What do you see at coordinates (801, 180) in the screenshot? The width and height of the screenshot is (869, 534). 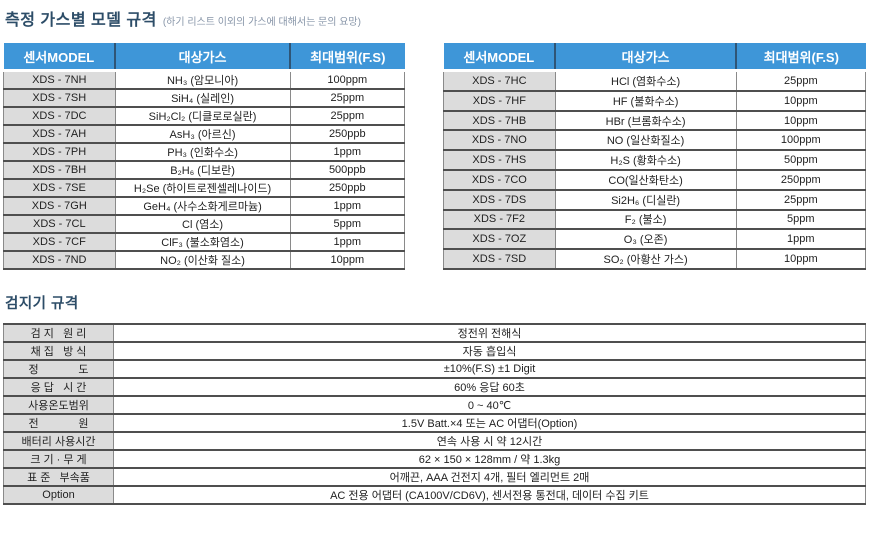 I see `range-cell: 250ppm` at bounding box center [801, 180].